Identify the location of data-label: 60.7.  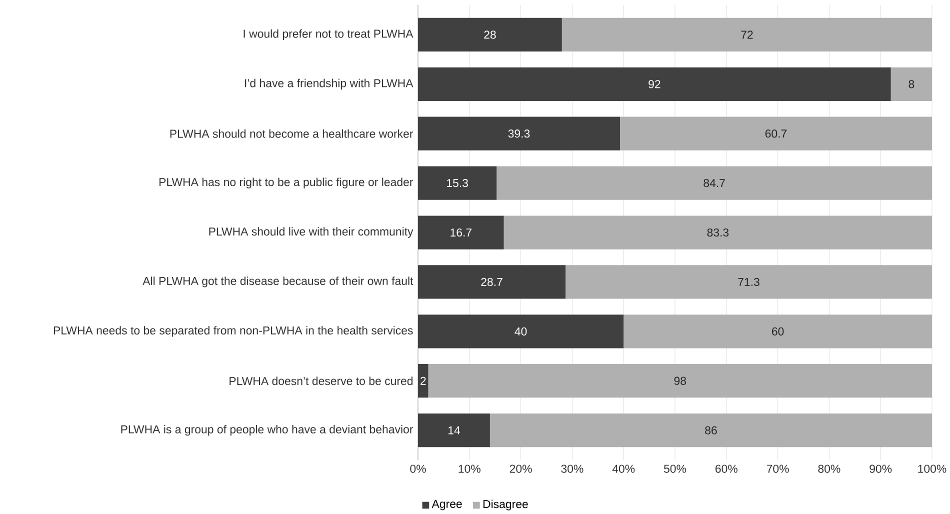
(776, 134).